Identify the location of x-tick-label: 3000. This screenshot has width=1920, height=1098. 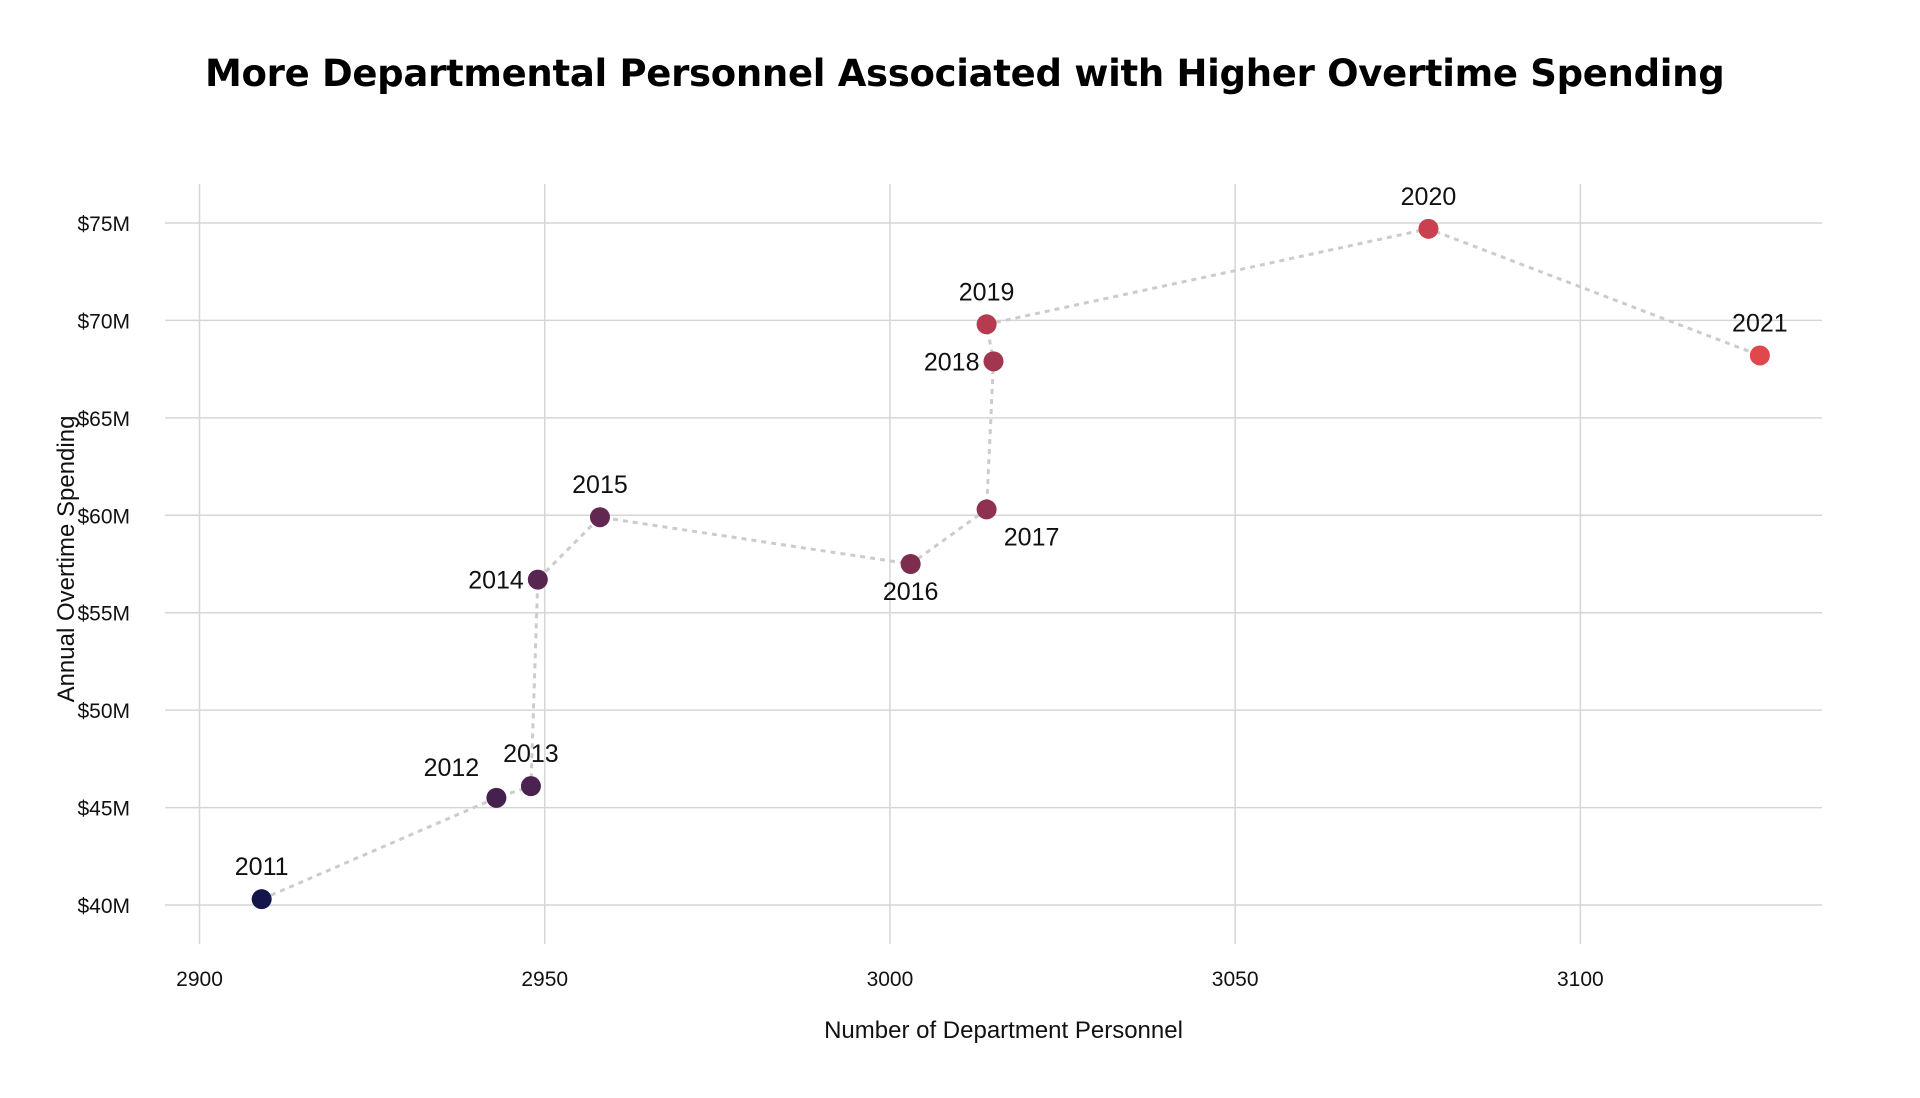
(890, 979).